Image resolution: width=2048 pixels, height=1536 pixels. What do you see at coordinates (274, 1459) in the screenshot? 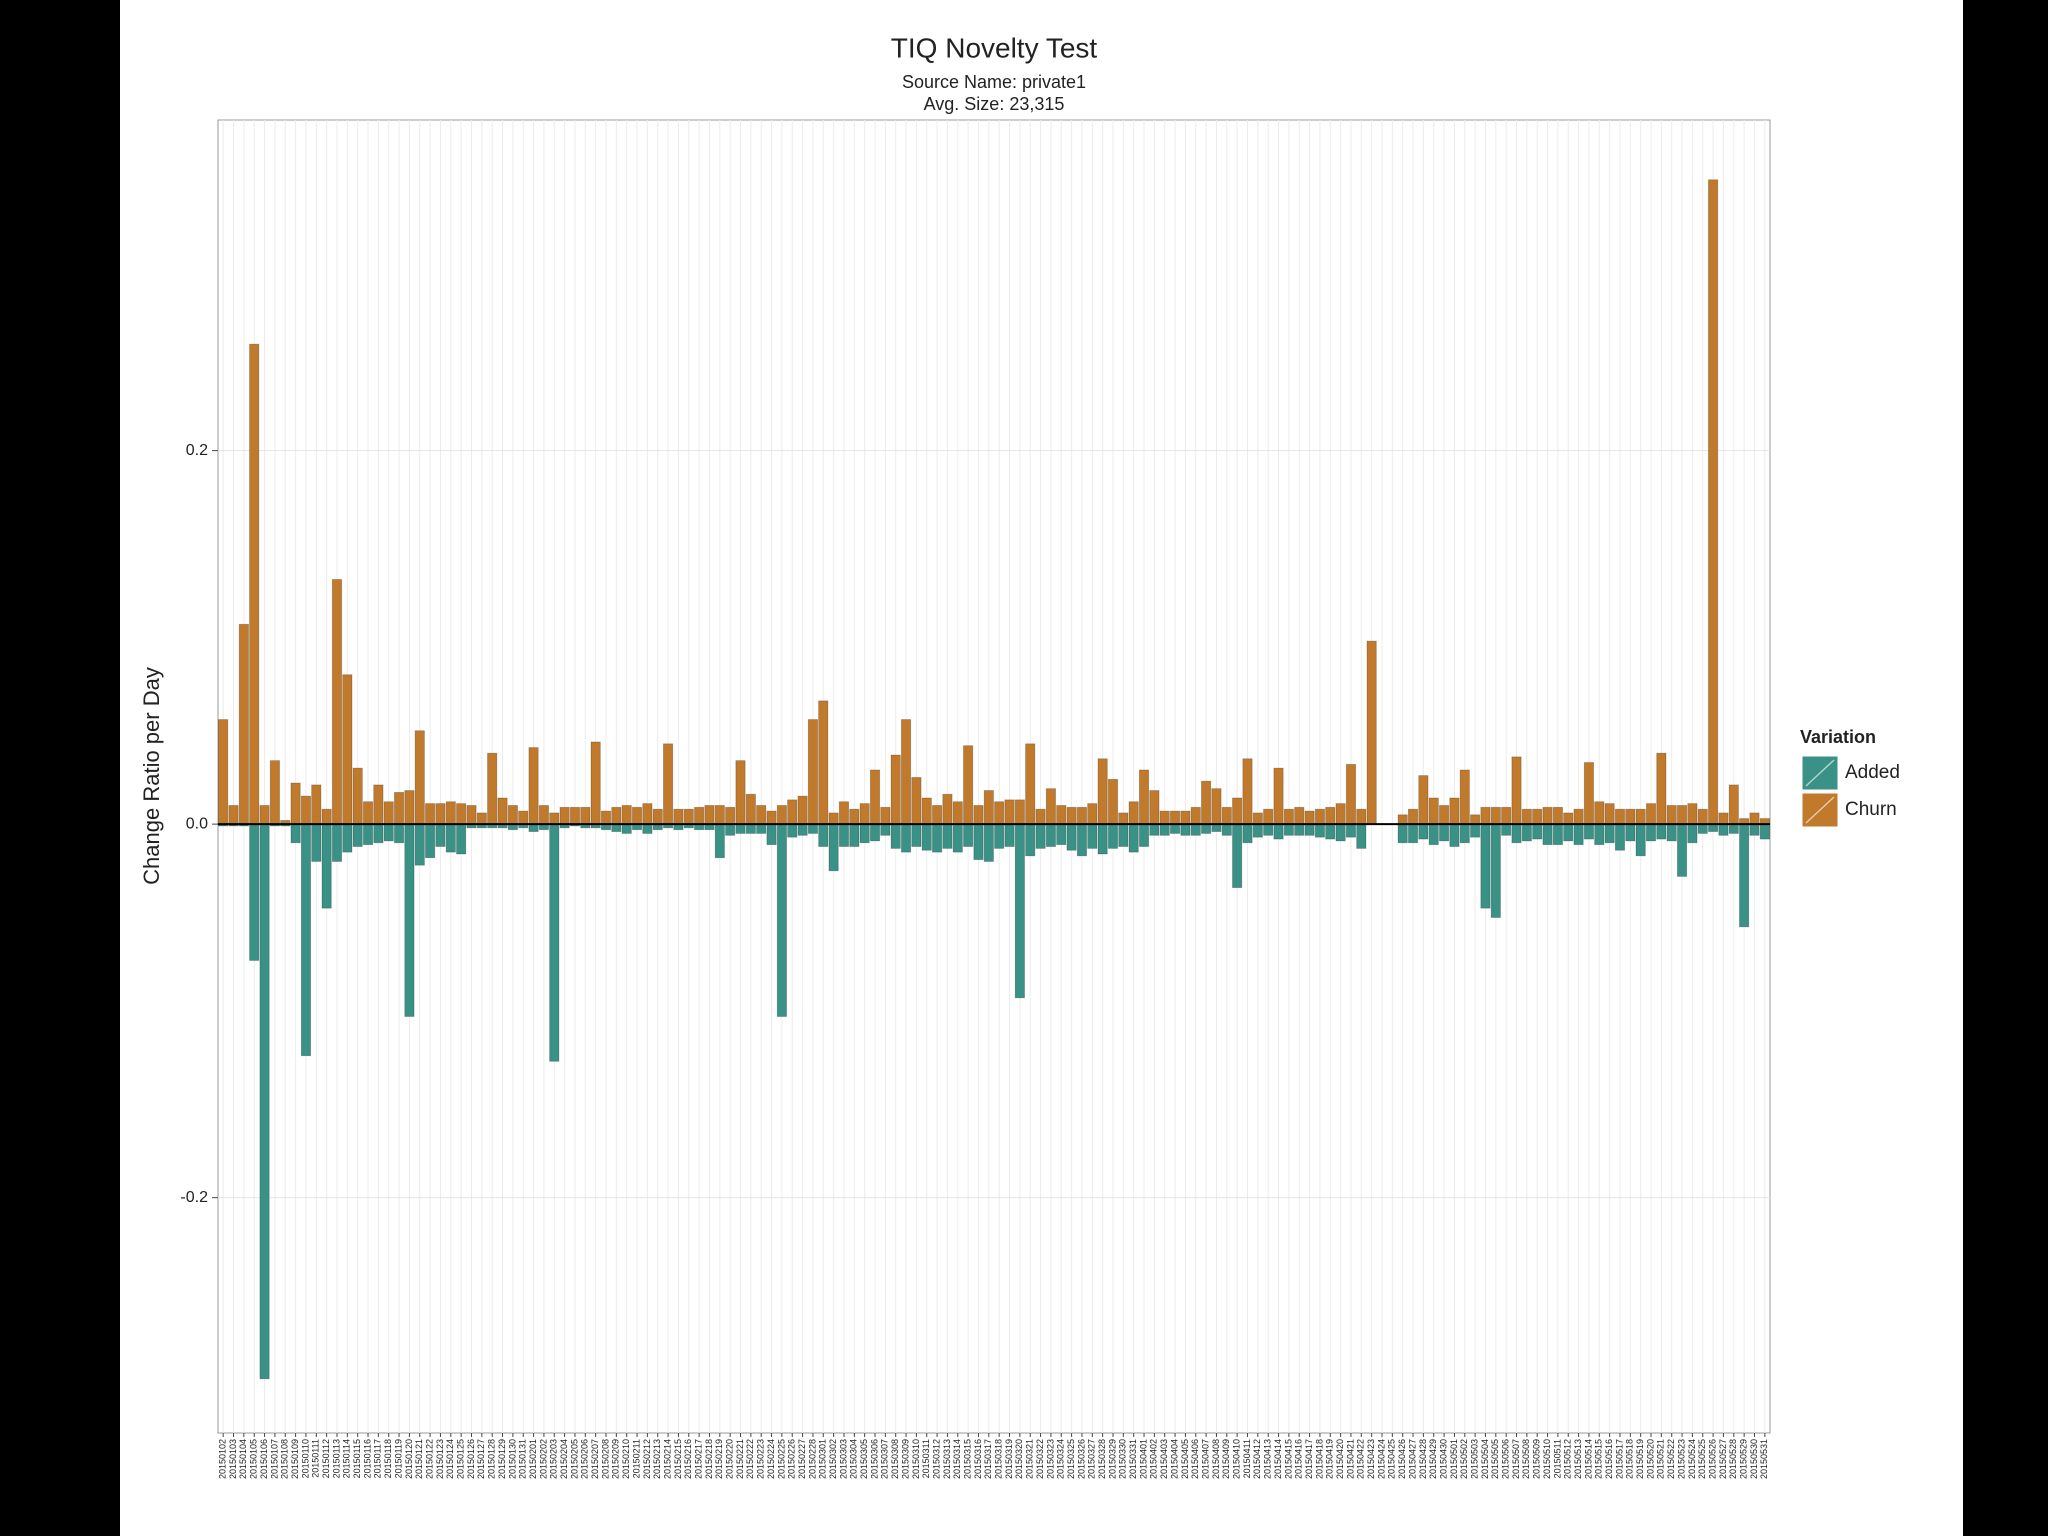
I see `x-tick-label: 20150107` at bounding box center [274, 1459].